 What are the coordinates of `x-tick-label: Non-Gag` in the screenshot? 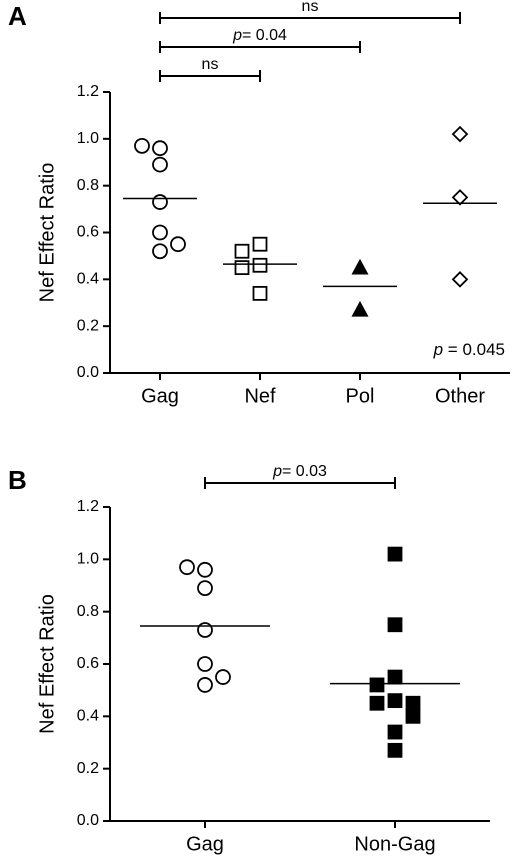 It's located at (394, 844).